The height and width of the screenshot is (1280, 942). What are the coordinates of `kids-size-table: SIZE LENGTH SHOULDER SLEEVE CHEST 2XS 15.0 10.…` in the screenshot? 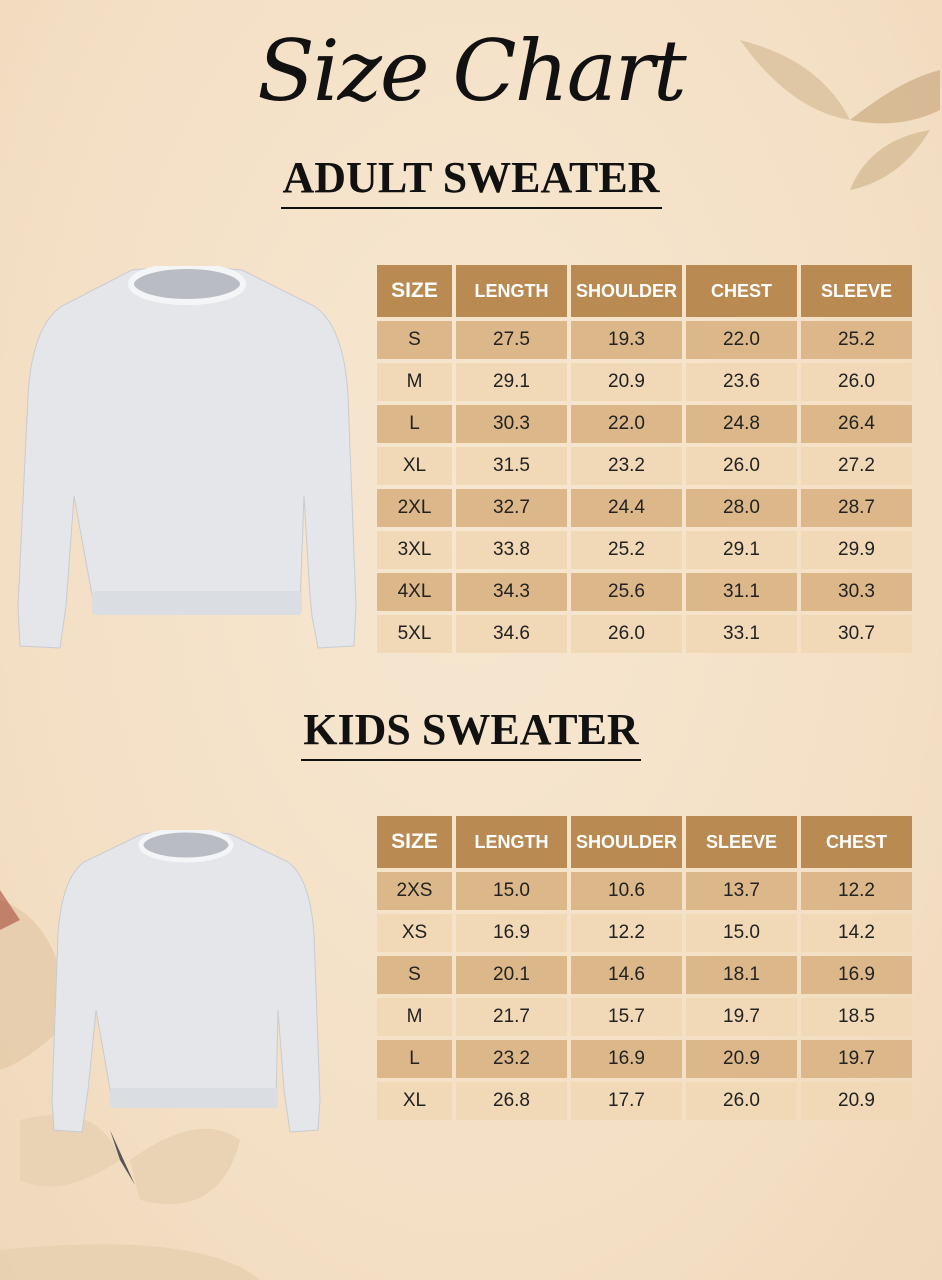 It's located at (644, 968).